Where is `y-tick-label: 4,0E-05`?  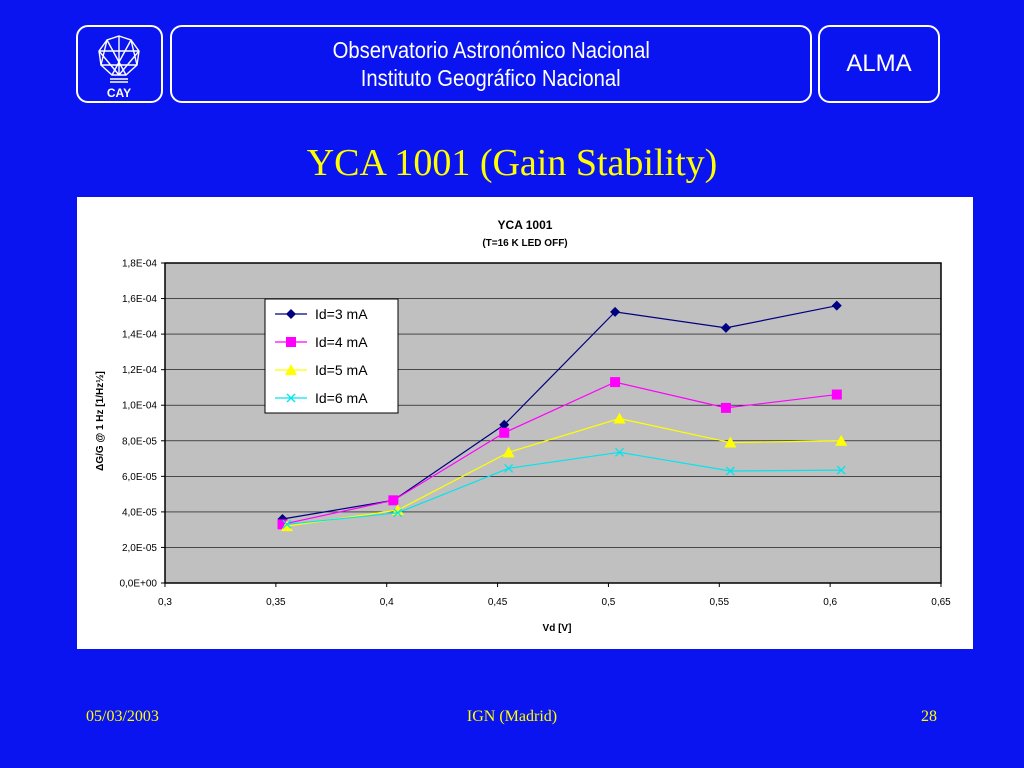
y-tick-label: 4,0E-05 is located at coordinates (139, 512).